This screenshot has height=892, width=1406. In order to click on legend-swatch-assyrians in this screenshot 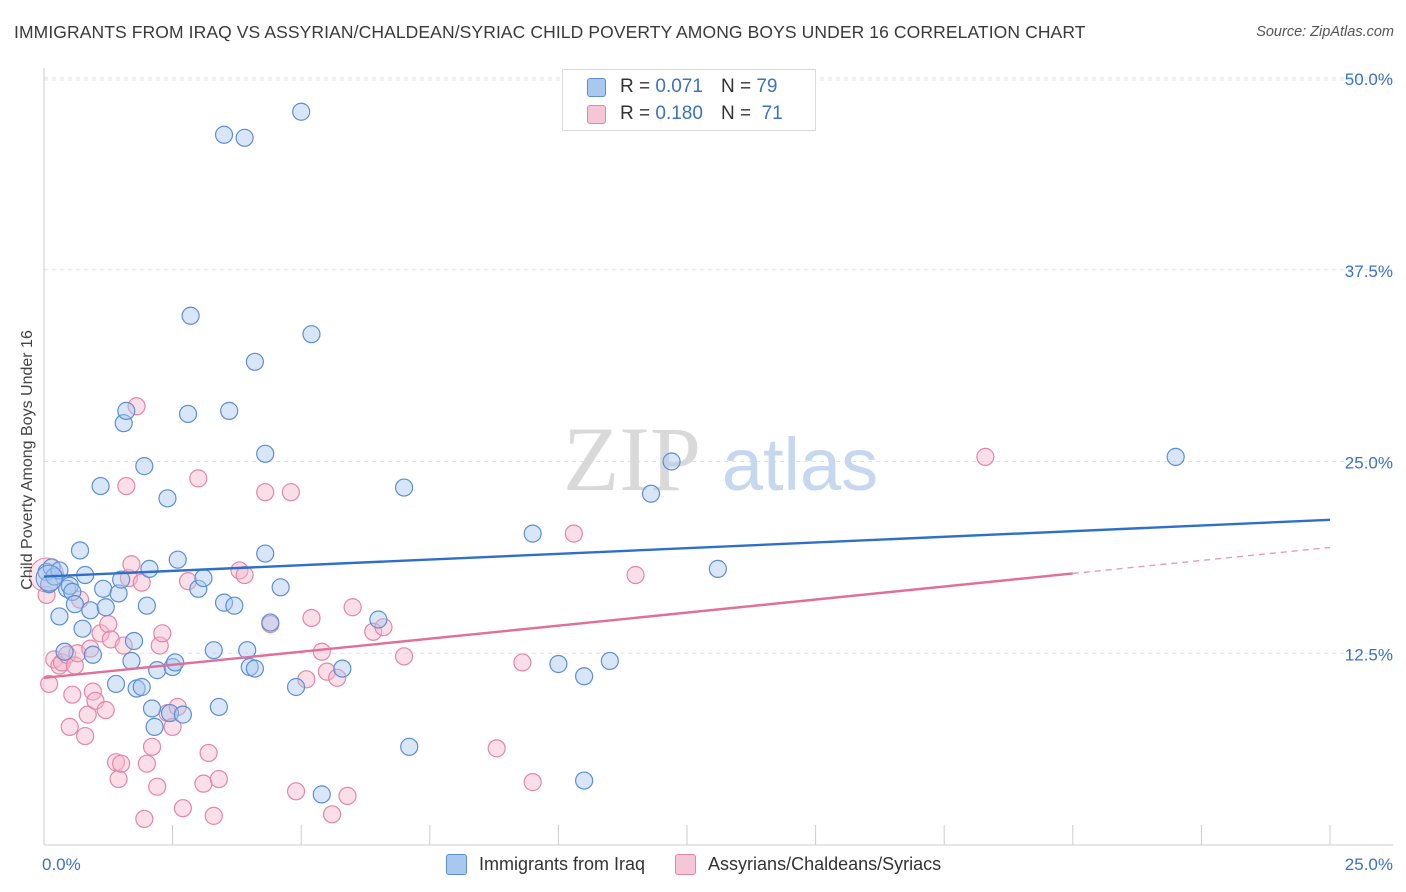, I will do `click(596, 114)`.